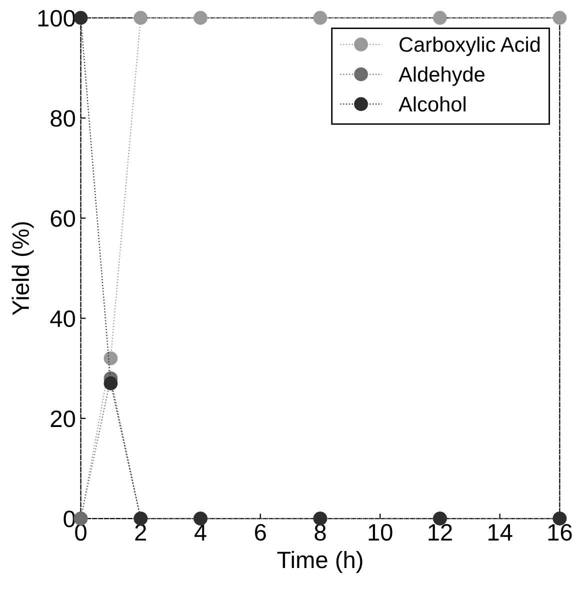 The width and height of the screenshot is (577, 596). What do you see at coordinates (380, 532) in the screenshot?
I see `x-tick-label: 10` at bounding box center [380, 532].